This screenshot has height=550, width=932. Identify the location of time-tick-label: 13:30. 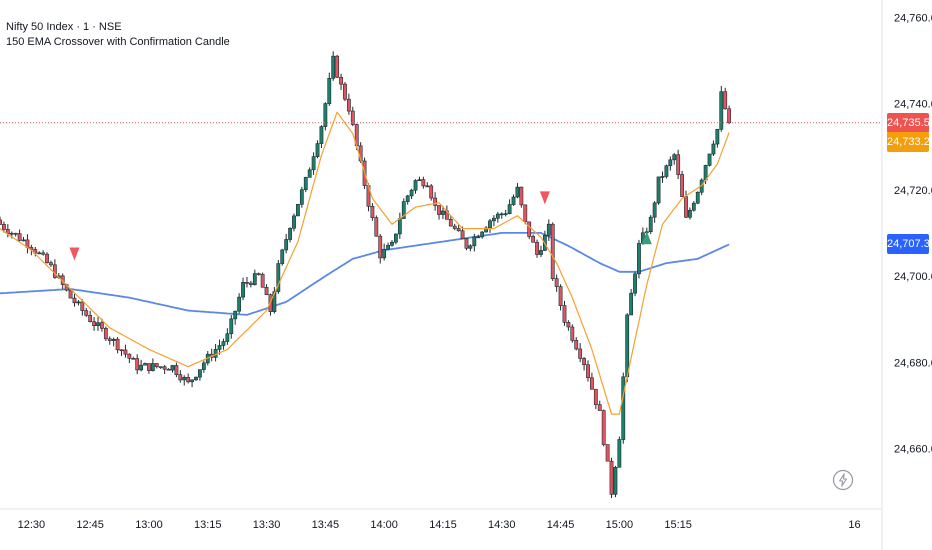
(267, 525).